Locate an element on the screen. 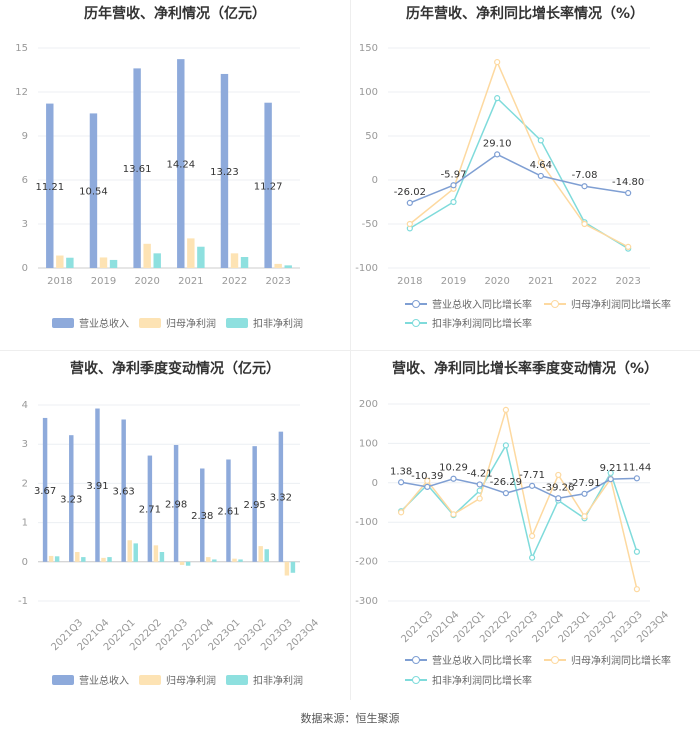 The width and height of the screenshot is (700, 734). y-tick-label: 2 is located at coordinates (25, 483).